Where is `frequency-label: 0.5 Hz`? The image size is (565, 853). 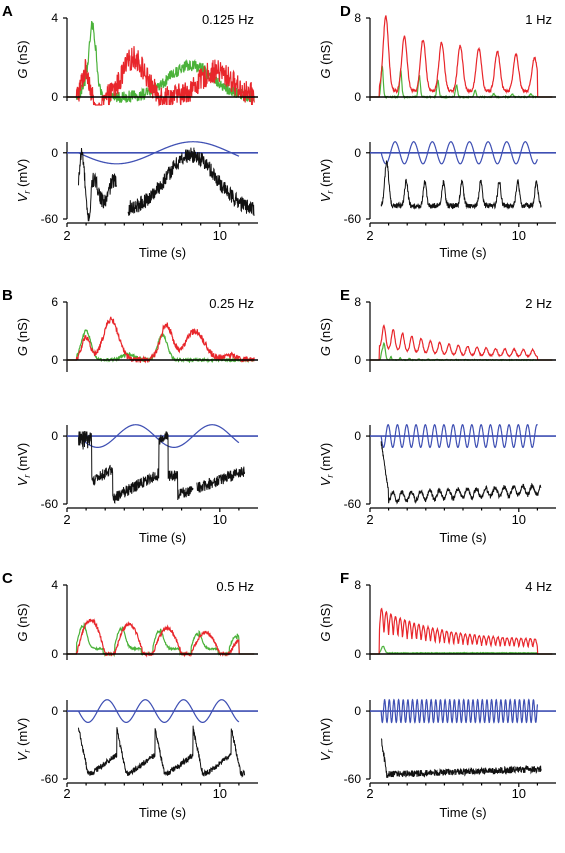
frequency-label: 0.5 Hz is located at coordinates (235, 586).